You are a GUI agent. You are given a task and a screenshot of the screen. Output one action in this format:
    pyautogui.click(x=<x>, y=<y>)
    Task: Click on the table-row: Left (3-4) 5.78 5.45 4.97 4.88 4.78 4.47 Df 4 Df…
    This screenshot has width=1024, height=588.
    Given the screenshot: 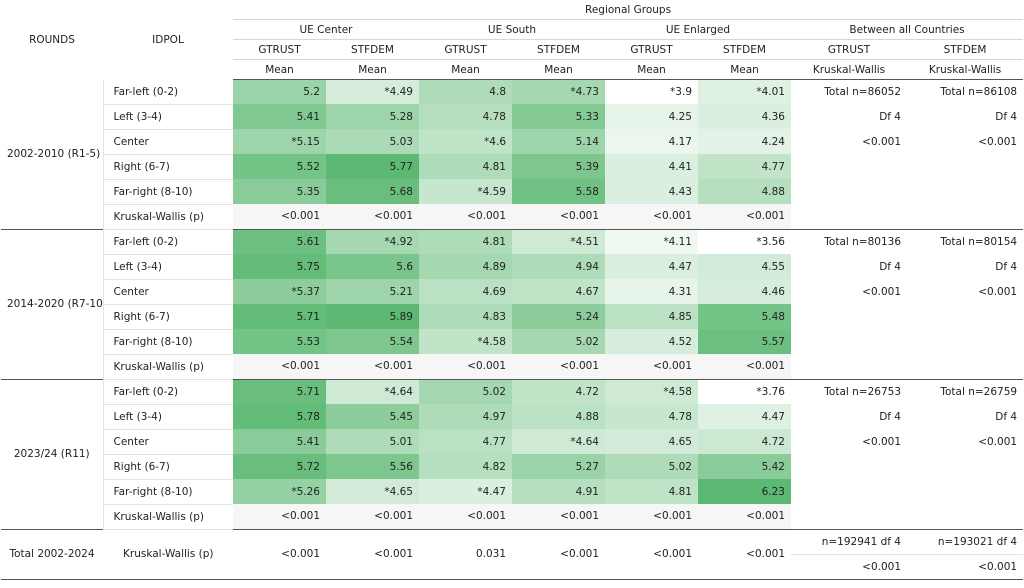 What is the action you would take?
    pyautogui.click(x=512, y=417)
    